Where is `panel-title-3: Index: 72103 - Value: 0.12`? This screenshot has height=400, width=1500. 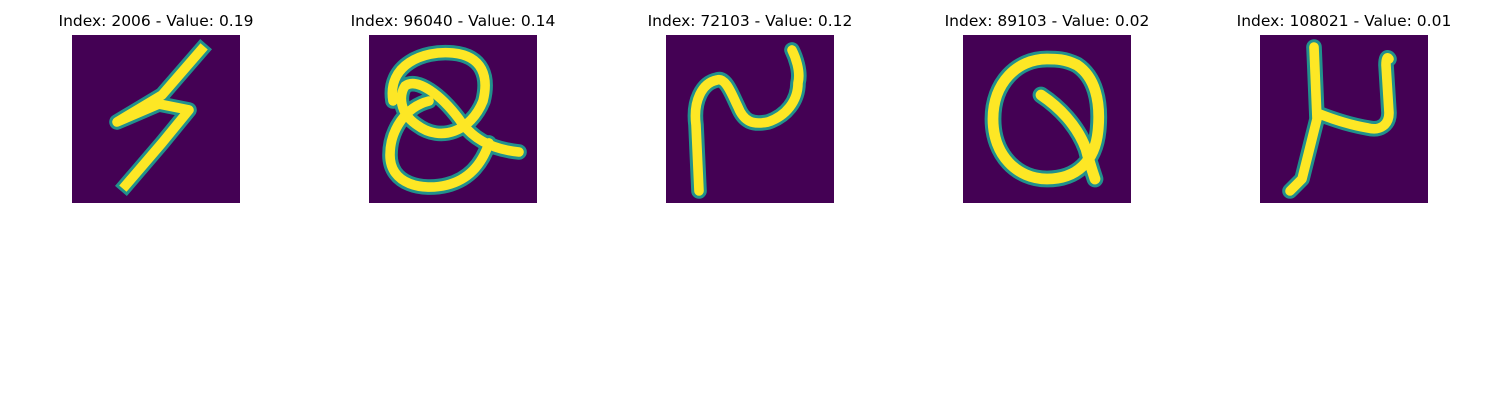 panel-title-3: Index: 72103 - Value: 0.12 is located at coordinates (750, 21).